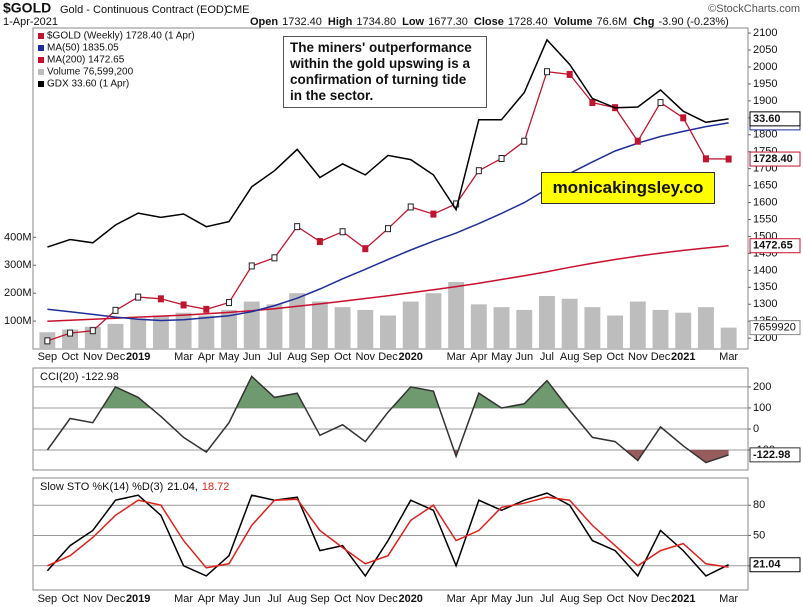 The width and height of the screenshot is (803, 607). I want to click on quote-label: Low, so click(413, 22).